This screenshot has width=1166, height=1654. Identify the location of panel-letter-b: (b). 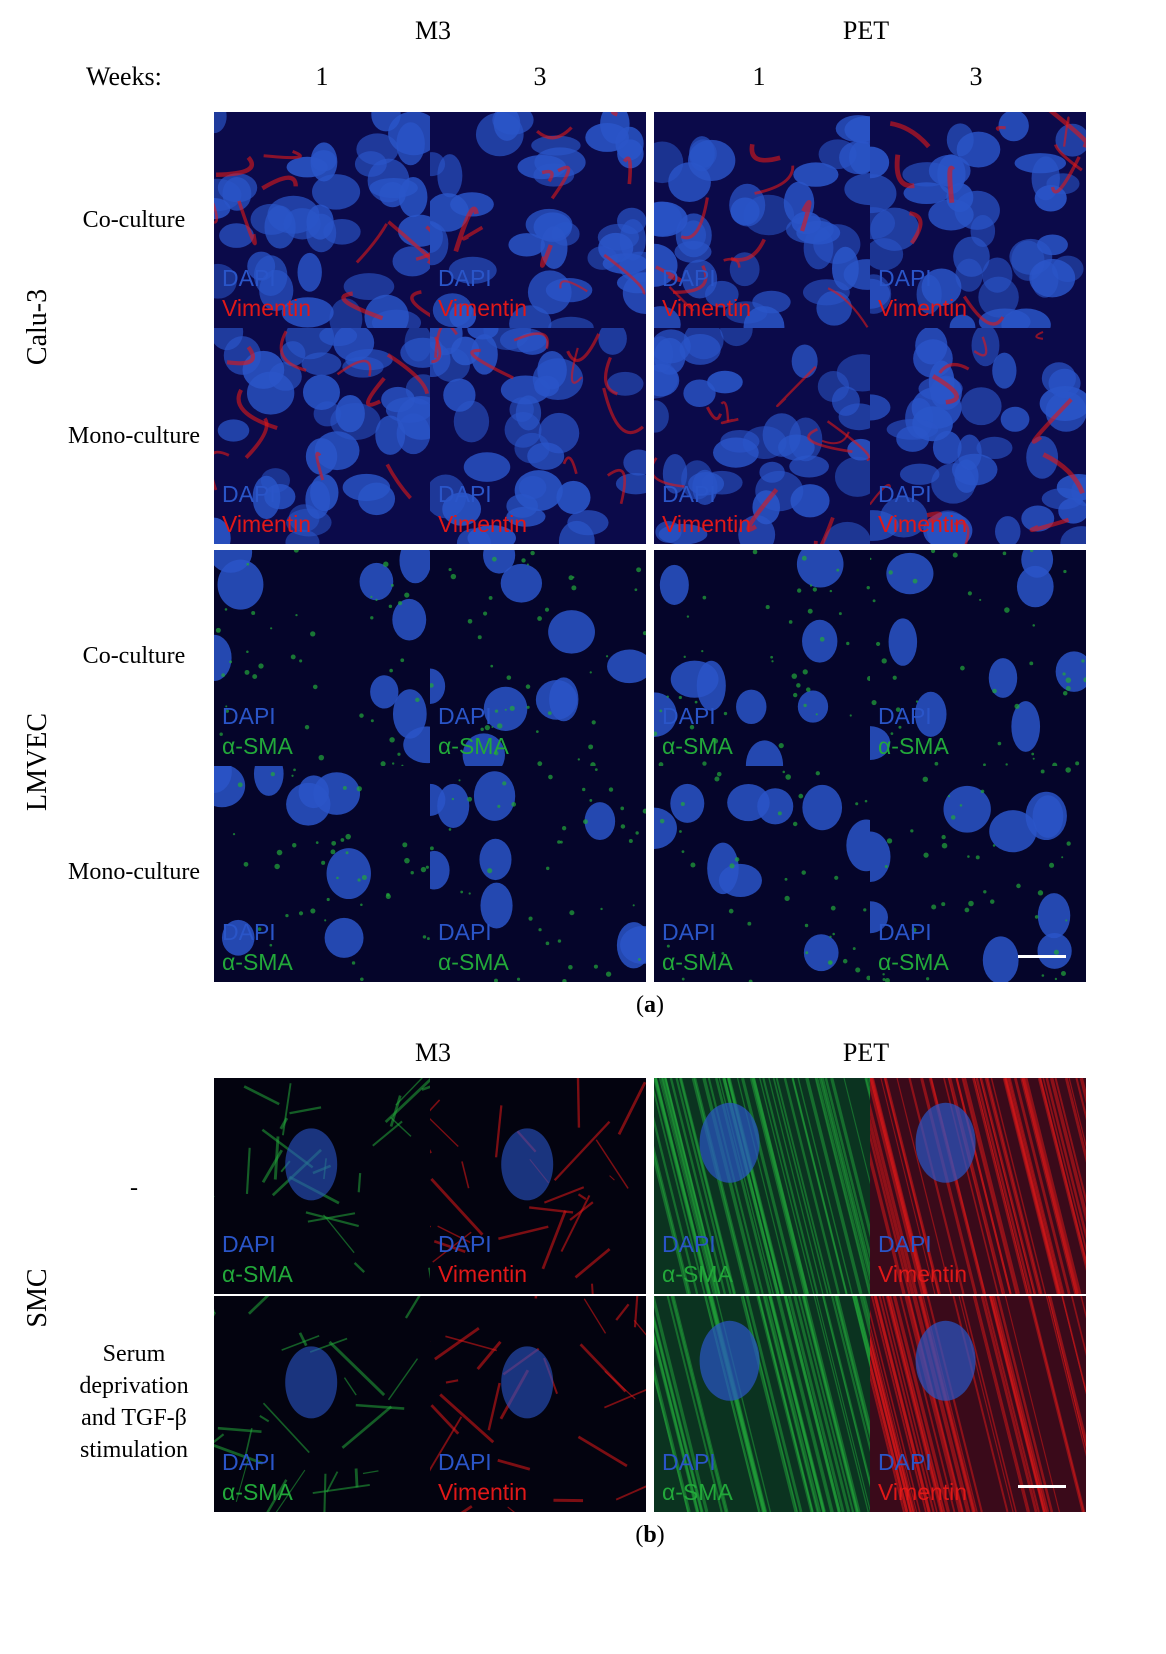
(650, 1535).